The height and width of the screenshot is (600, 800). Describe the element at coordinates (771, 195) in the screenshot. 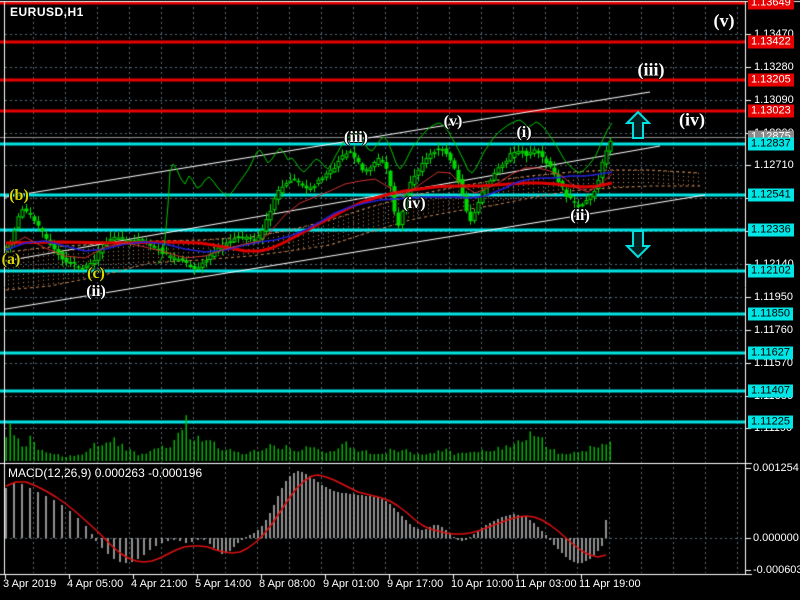

I see `price-badge-cyan: 1.12541` at that location.